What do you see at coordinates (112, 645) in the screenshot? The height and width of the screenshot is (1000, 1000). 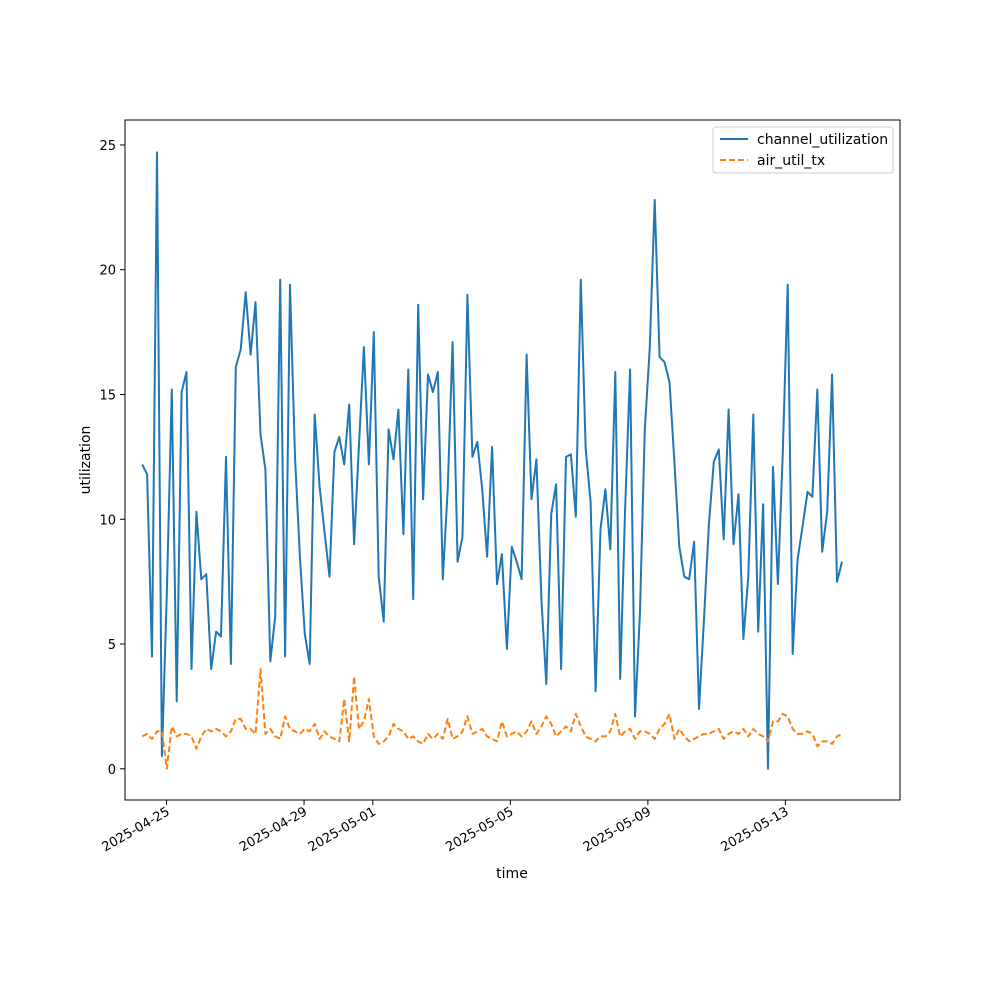 I see `y-tick-label: 5` at bounding box center [112, 645].